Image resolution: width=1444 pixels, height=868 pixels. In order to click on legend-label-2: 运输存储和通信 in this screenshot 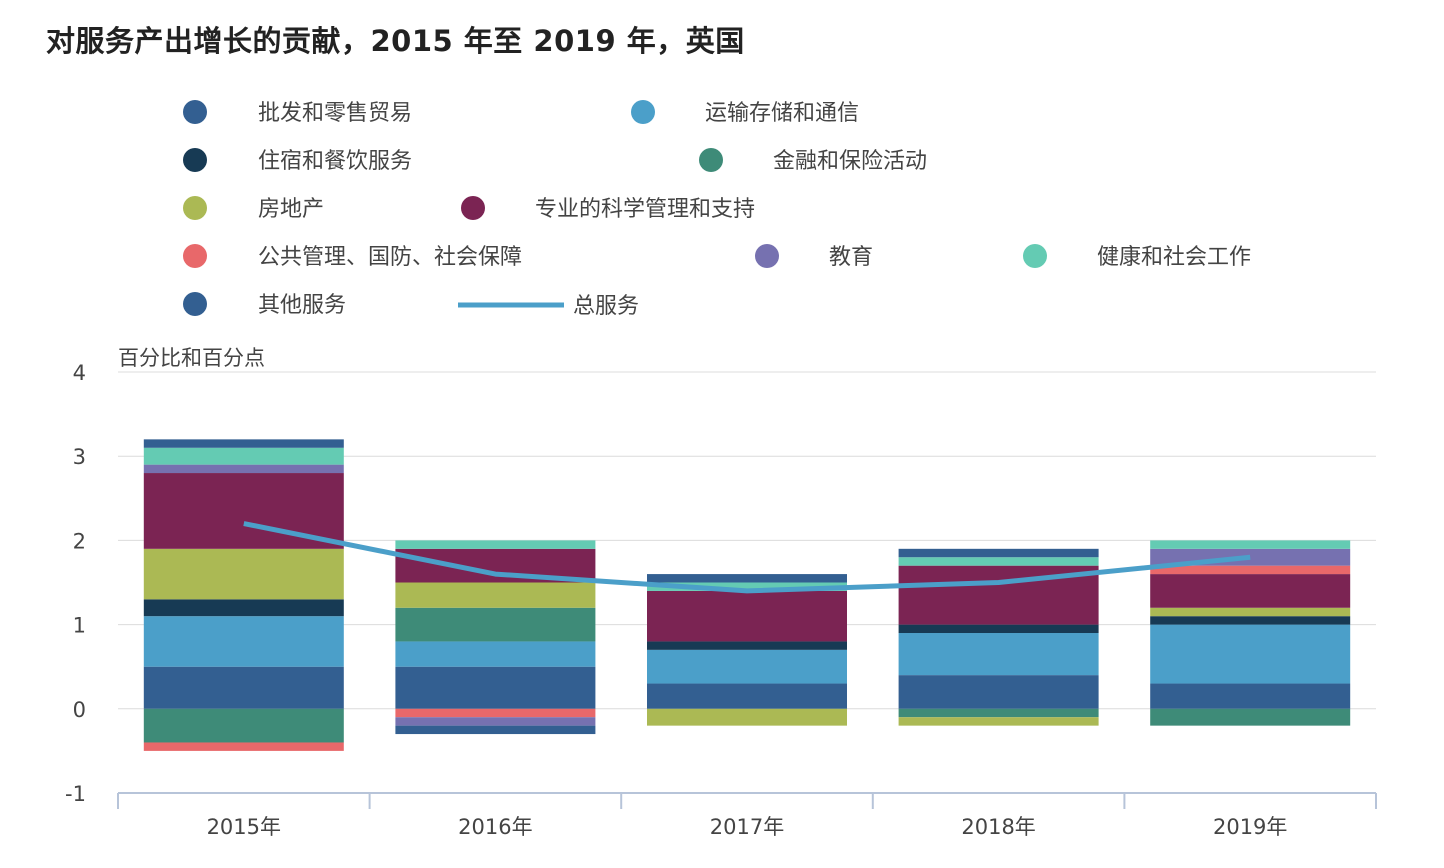, I will do `click(782, 113)`.